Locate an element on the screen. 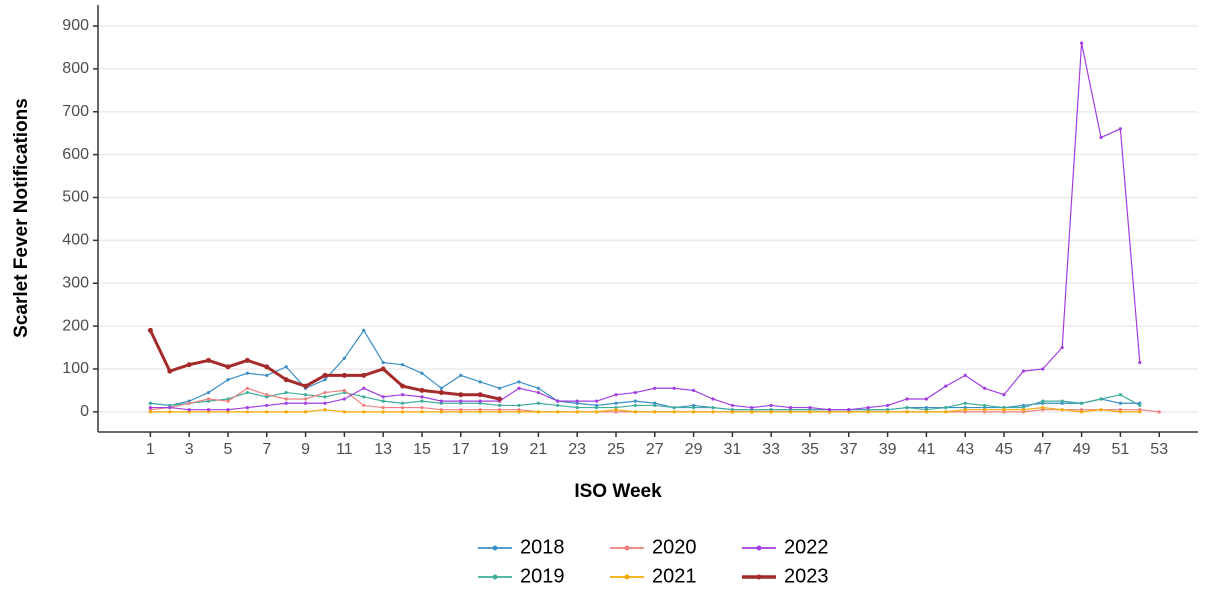 Image resolution: width=1212 pixels, height=596 pixels. x-tick-label: 19 is located at coordinates (500, 449).